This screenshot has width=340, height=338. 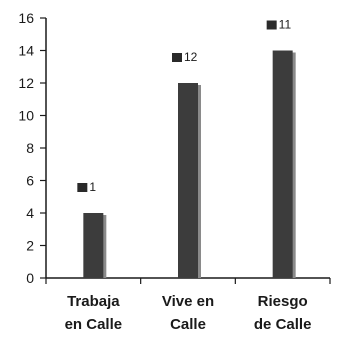 I want to click on y-tick-label: 0, so click(x=30, y=278).